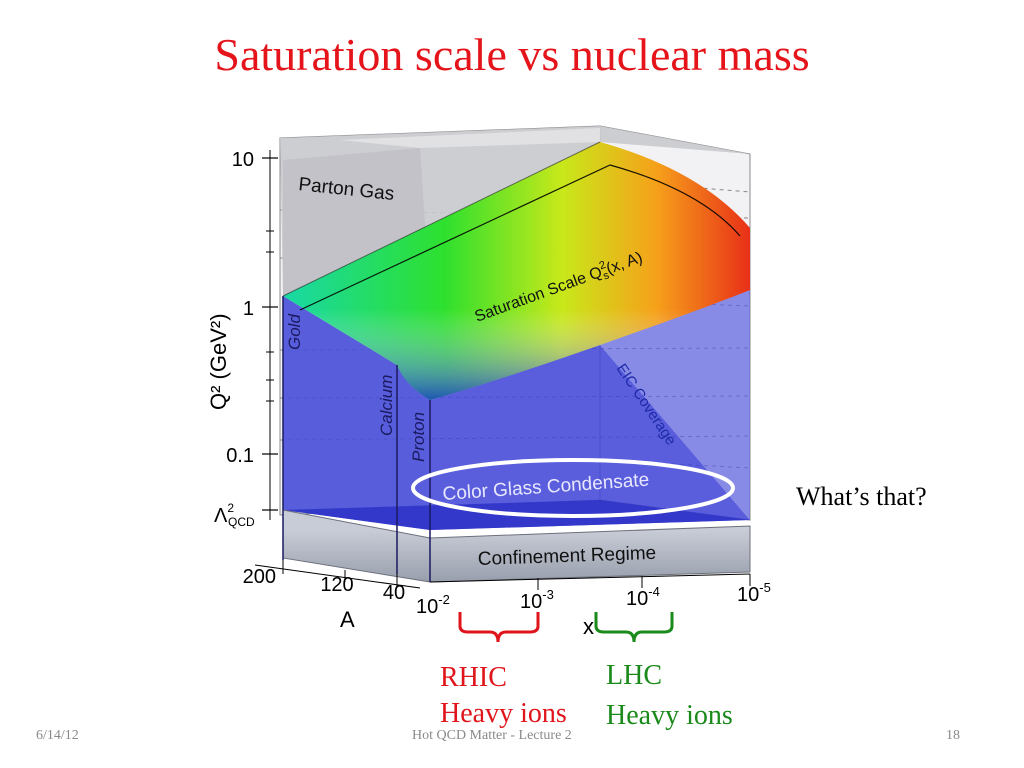  What do you see at coordinates (248, 309) in the screenshot?
I see `y-tick-1: 1` at bounding box center [248, 309].